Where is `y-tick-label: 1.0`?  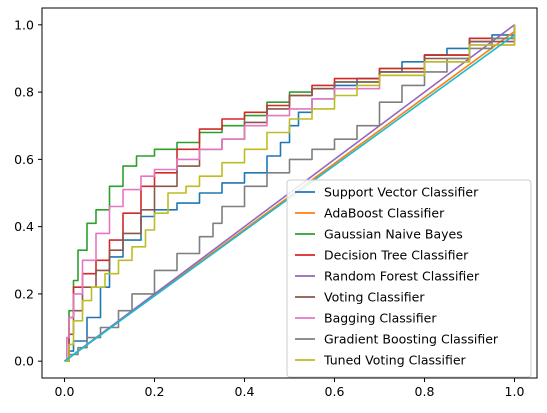
y-tick-label: 1.0 is located at coordinates (24, 24).